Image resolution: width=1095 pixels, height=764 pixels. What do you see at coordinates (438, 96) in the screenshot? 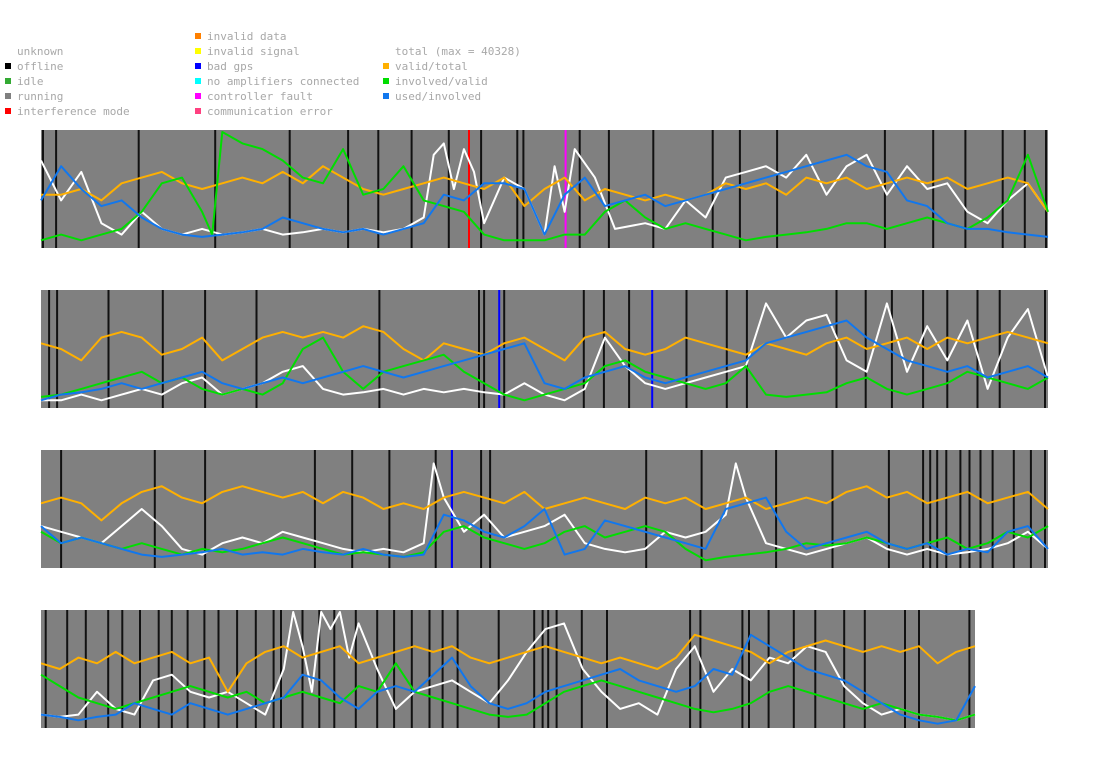
I see `legend-label: used/involved` at bounding box center [438, 96].